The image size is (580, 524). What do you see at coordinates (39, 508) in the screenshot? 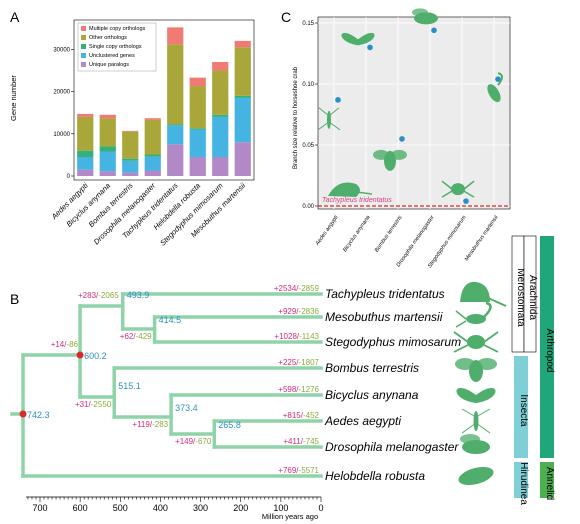
I see `time-tick-label: 700` at bounding box center [39, 508].